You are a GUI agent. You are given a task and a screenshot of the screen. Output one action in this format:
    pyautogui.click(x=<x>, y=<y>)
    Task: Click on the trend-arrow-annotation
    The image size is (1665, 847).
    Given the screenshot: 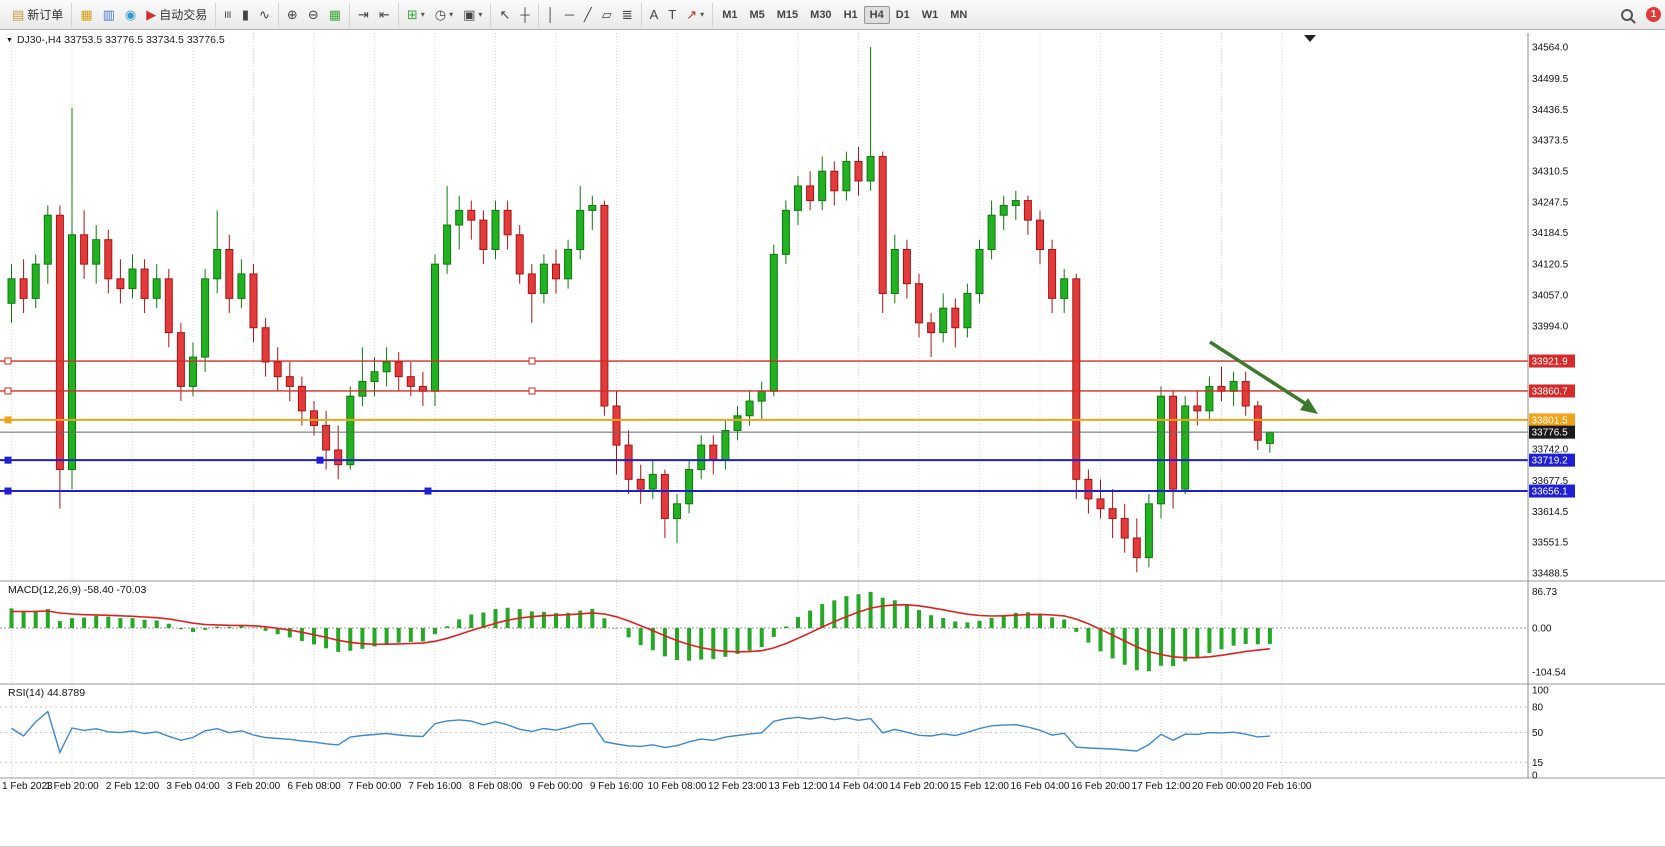 What is the action you would take?
    pyautogui.click(x=1263, y=377)
    